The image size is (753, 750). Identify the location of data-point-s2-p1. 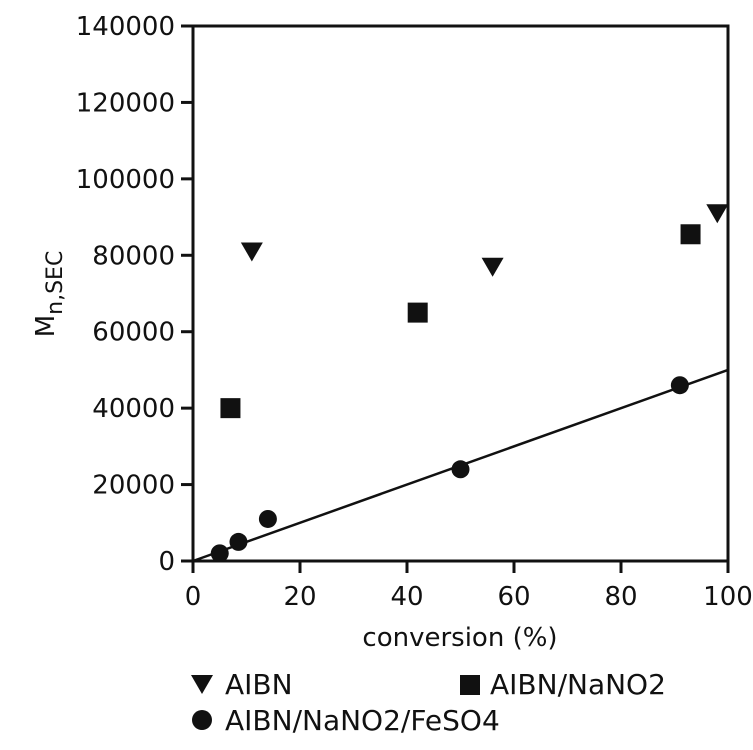
(238, 541).